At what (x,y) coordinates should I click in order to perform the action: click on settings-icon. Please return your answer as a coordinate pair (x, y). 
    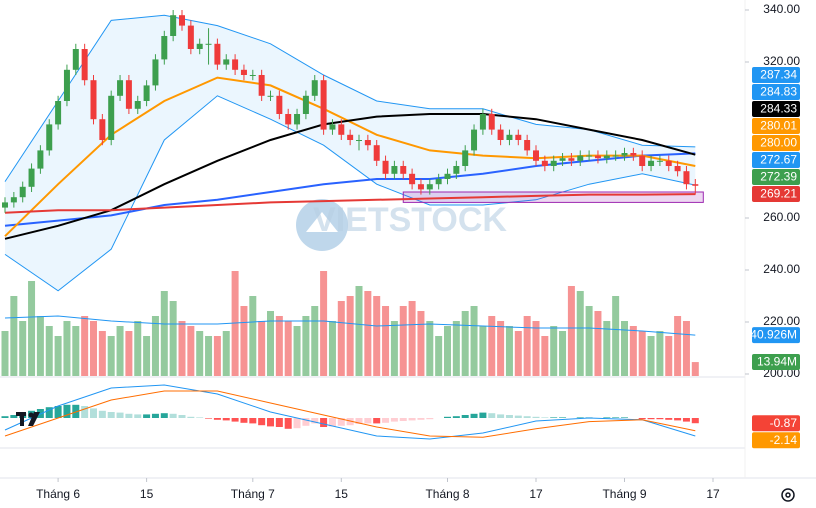
    Looking at the image, I should click on (788, 495).